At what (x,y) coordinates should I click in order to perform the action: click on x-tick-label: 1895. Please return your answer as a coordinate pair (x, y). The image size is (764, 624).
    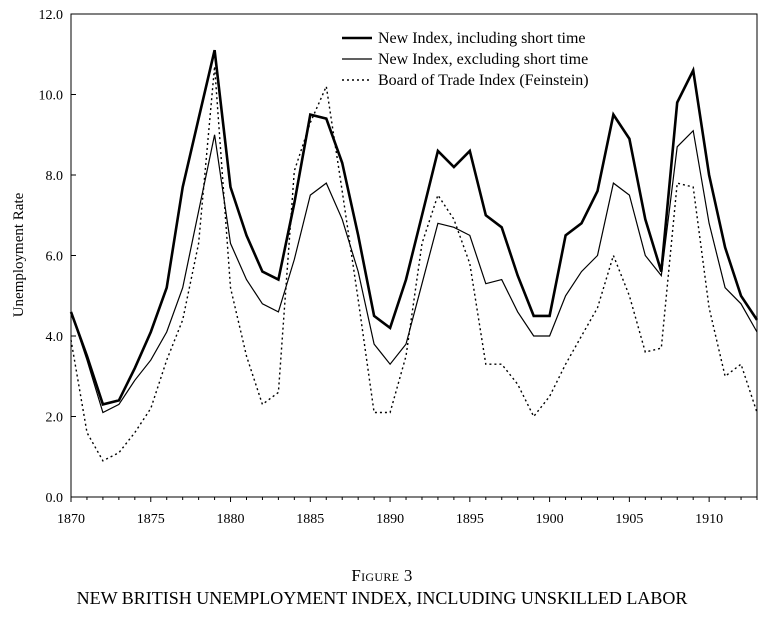
    Looking at the image, I should click on (470, 519).